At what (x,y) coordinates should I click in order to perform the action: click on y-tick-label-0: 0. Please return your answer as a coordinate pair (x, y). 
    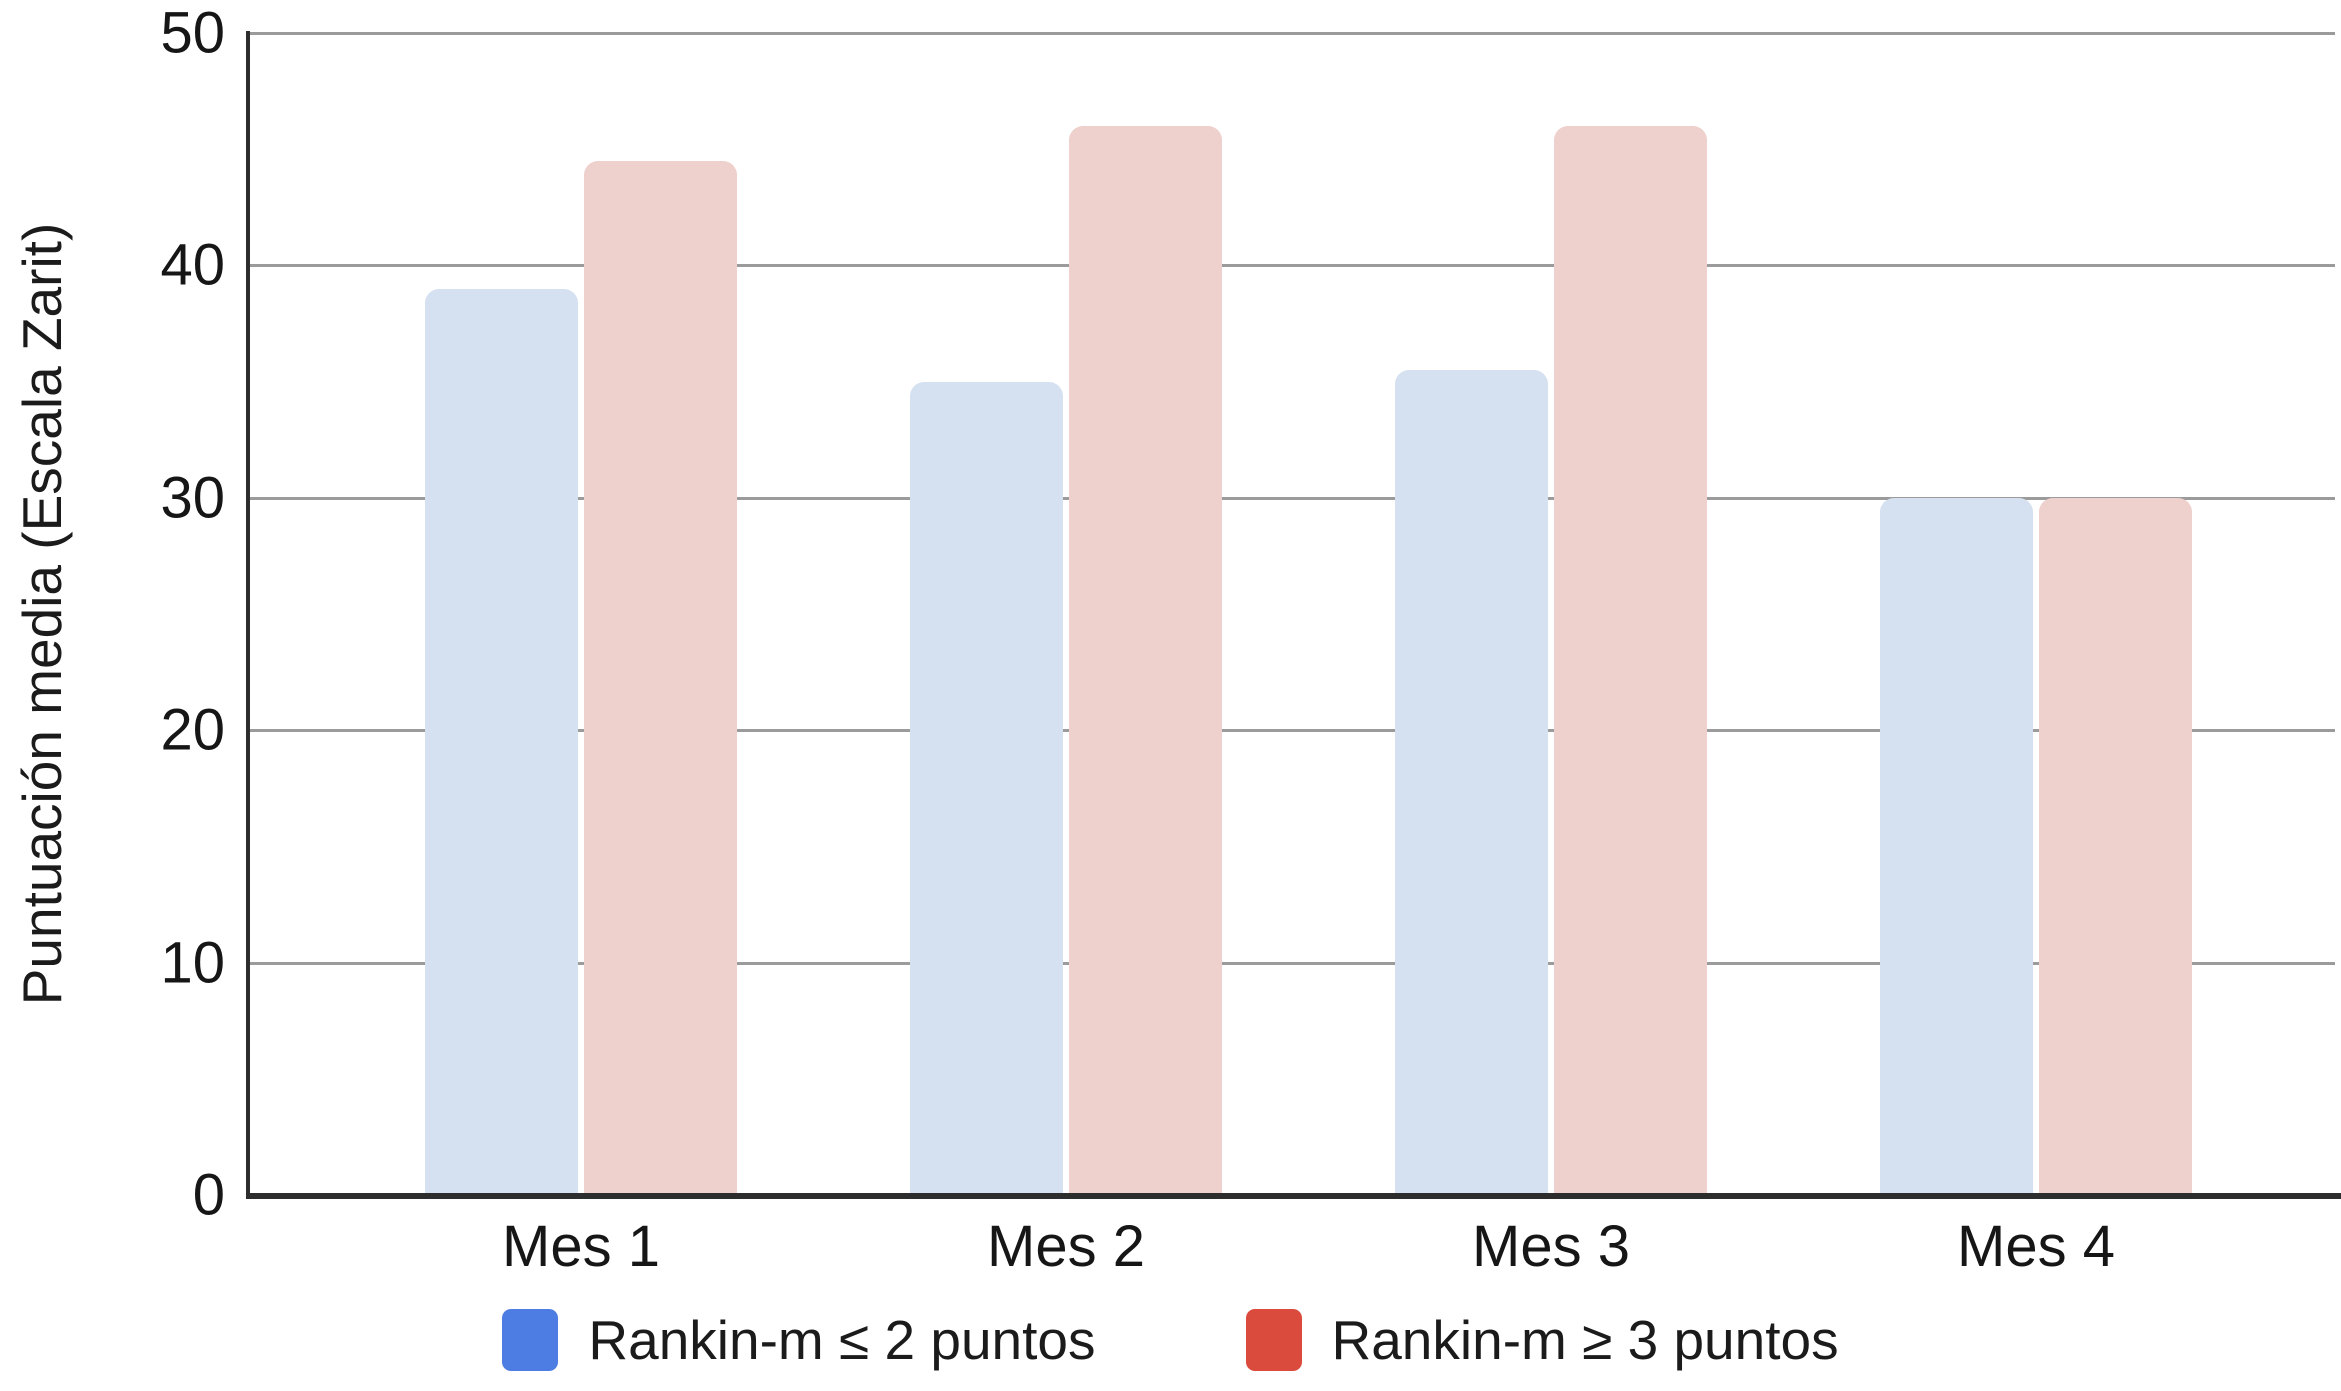
    Looking at the image, I should click on (208, 1195).